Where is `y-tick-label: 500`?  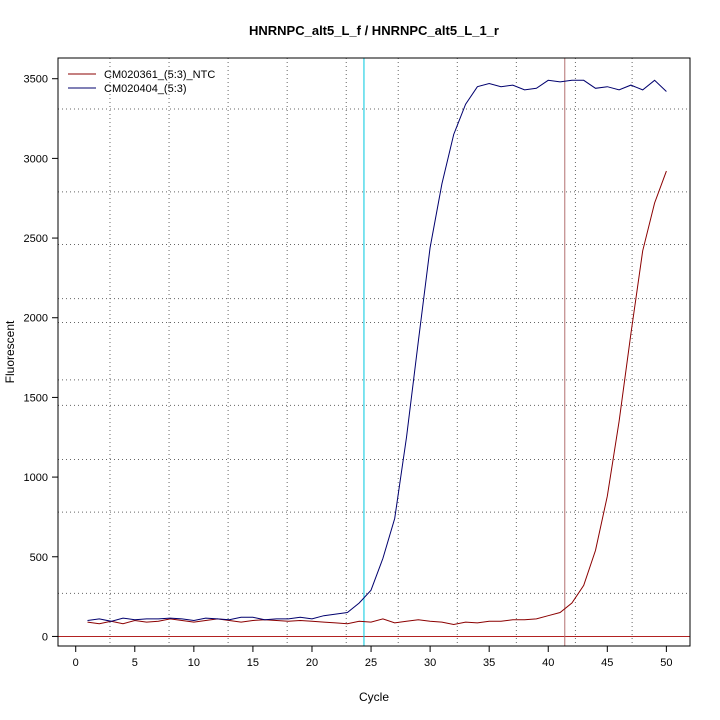
y-tick-label: 500 is located at coordinates (39, 558).